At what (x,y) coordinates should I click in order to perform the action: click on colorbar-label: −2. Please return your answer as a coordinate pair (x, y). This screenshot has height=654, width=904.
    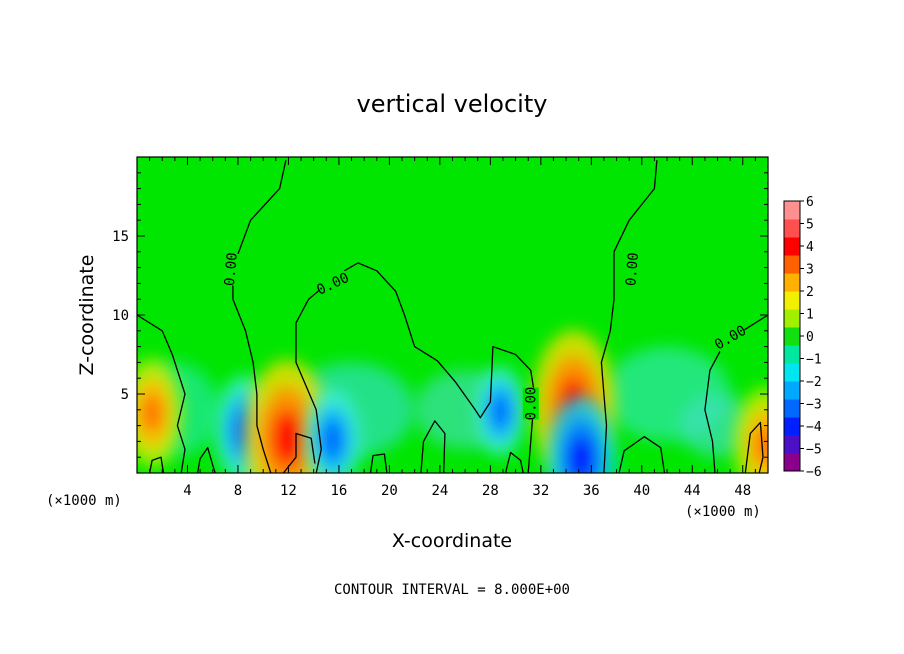
    Looking at the image, I should click on (814, 382).